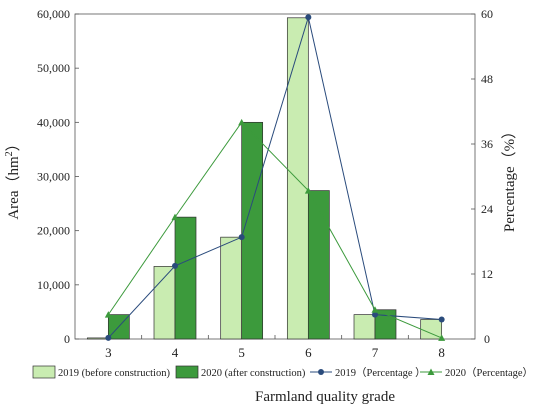 Image resolution: width=550 pixels, height=410 pixels. I want to click on left-tick-label: 50,000, so click(53, 68).